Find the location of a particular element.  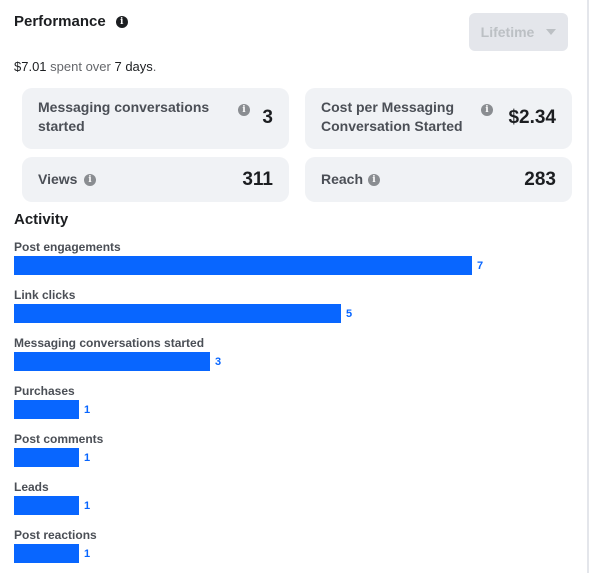

metric-label: Cost per Messaging Conversation Started is located at coordinates (392, 116).